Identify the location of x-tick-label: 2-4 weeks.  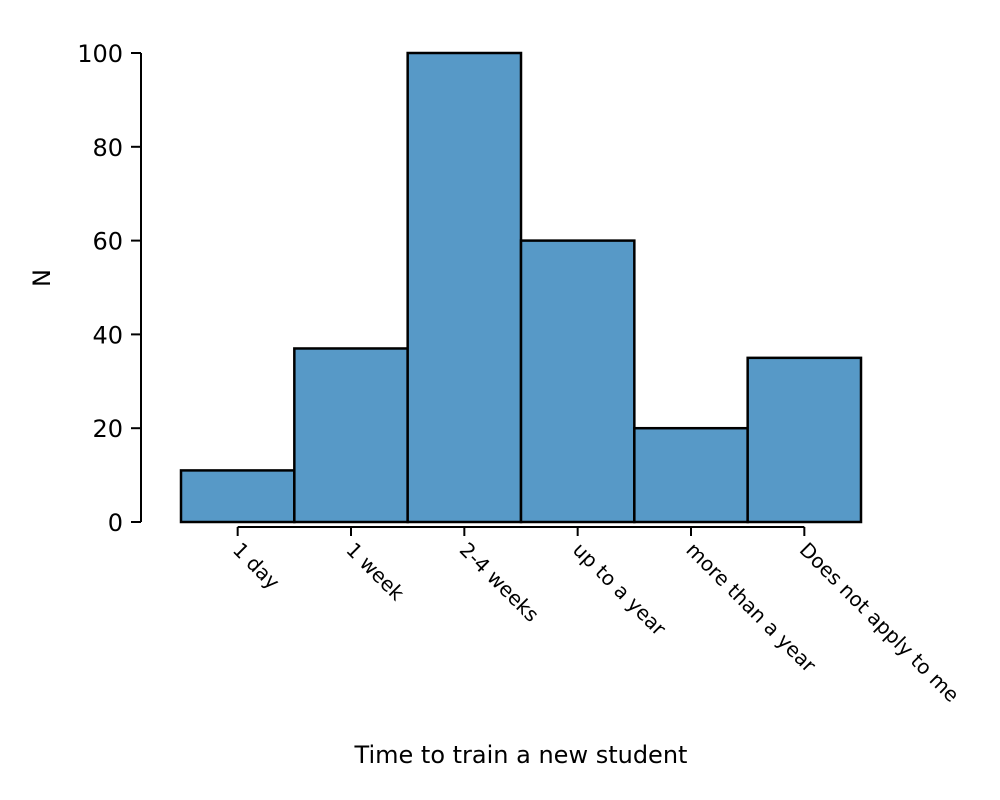
(499, 582).